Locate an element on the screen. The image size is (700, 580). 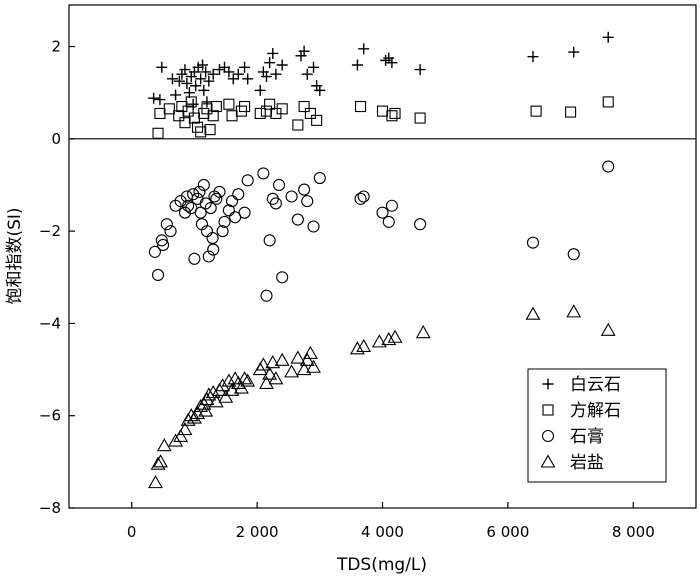
x-tick-label: 4 000 is located at coordinates (382, 532).